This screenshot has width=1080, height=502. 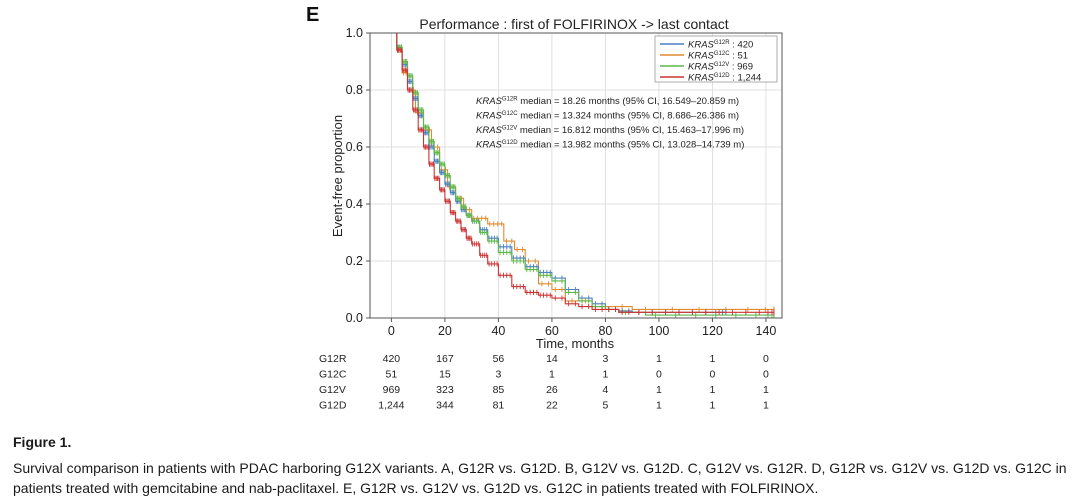 What do you see at coordinates (354, 261) in the screenshot?
I see `y-tick-label: 0.2` at bounding box center [354, 261].